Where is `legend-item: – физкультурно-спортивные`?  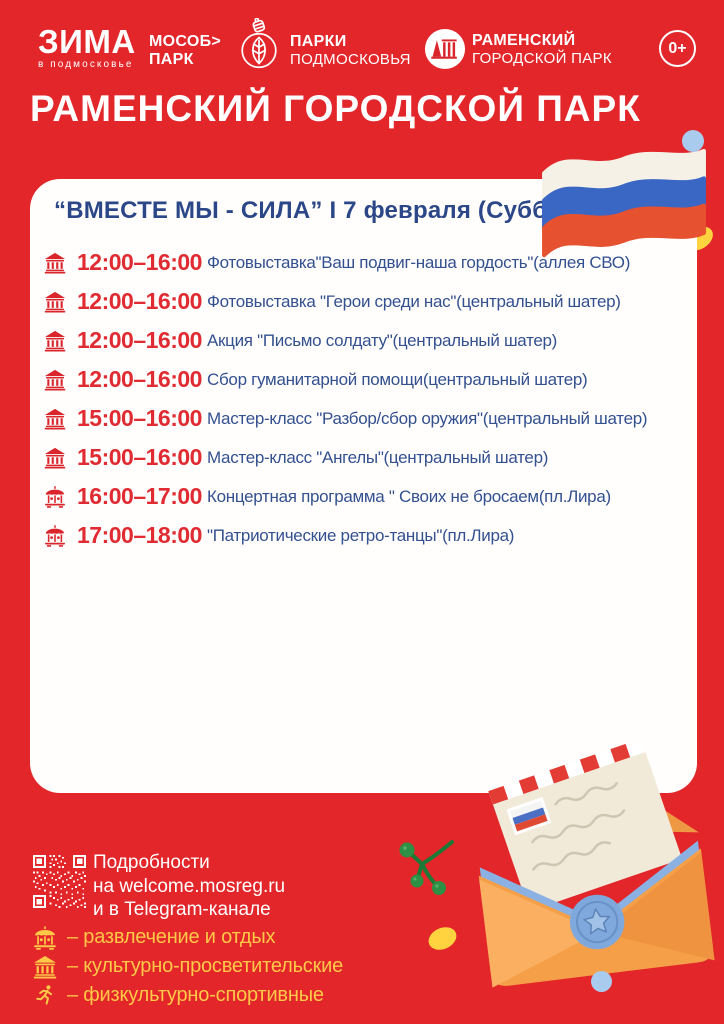 legend-item: – физкультурно-спортивные is located at coordinates (188, 995).